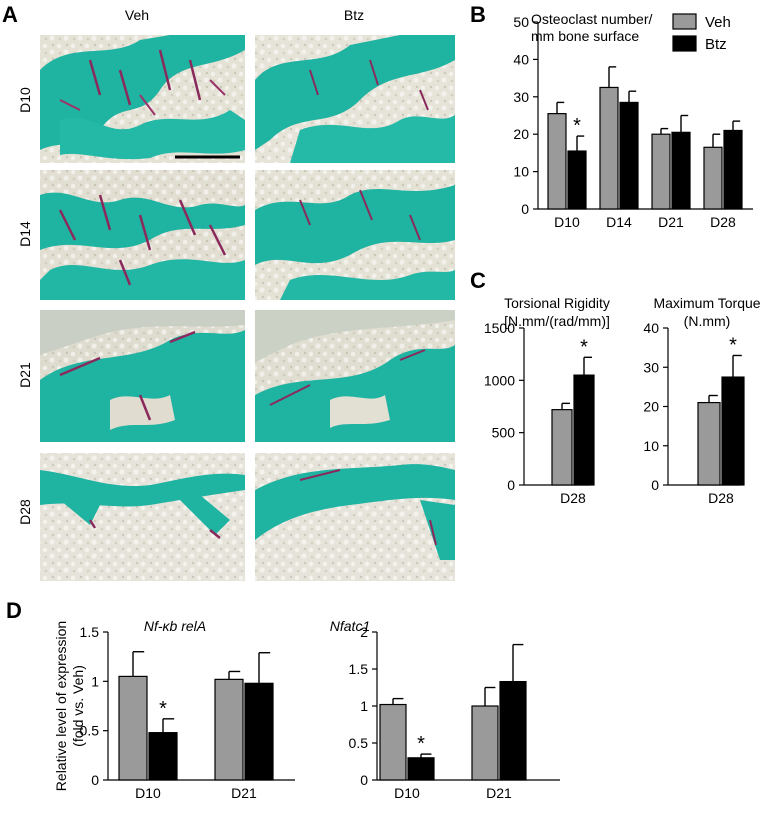  What do you see at coordinates (499, 380) in the screenshot?
I see `y-tick-label: 1000` at bounding box center [499, 380].